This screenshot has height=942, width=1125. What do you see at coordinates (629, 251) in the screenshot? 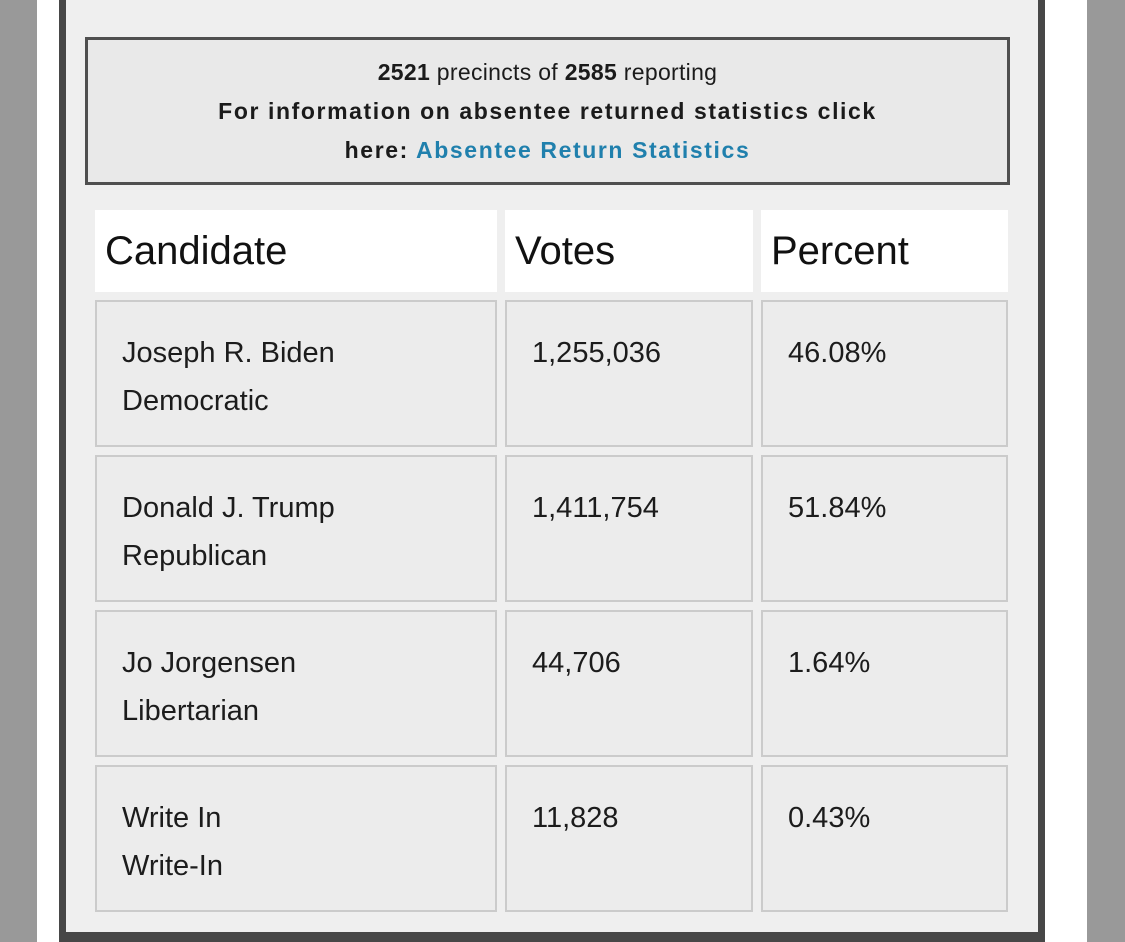
I see `column-header-votes: Votes` at bounding box center [629, 251].